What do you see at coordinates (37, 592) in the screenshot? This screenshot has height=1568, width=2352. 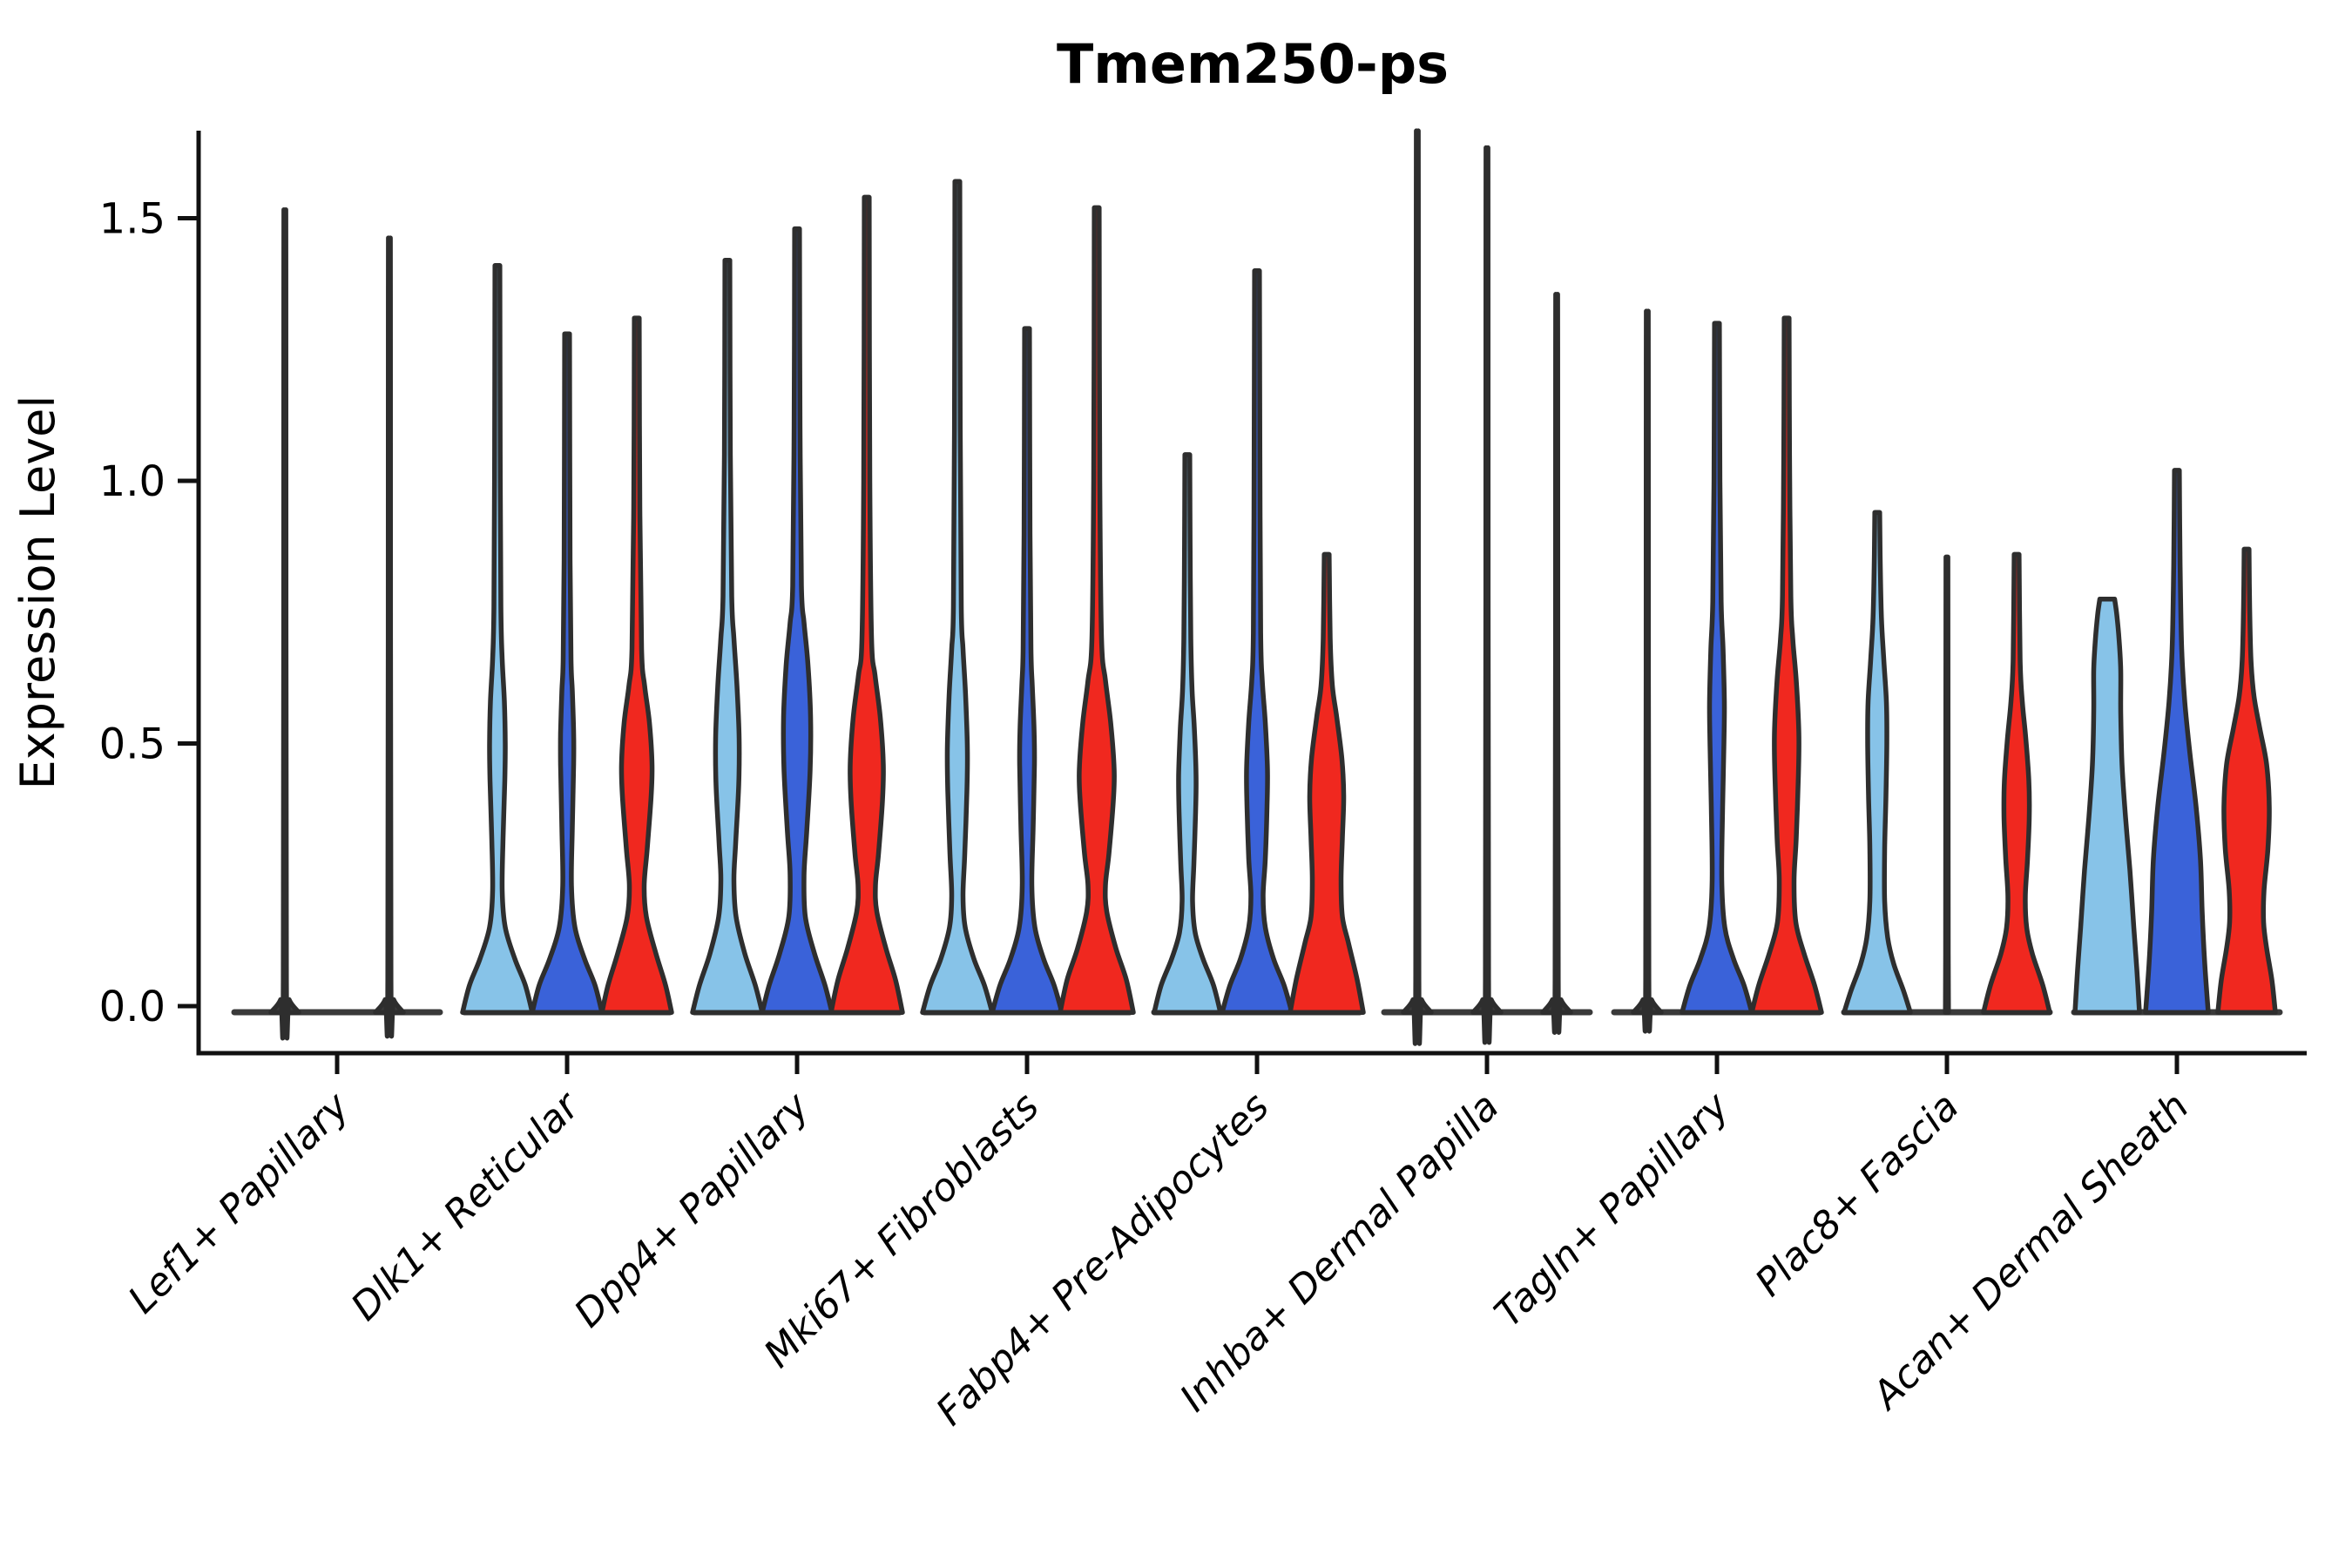 I see `y-axis-label: Expression Level` at bounding box center [37, 592].